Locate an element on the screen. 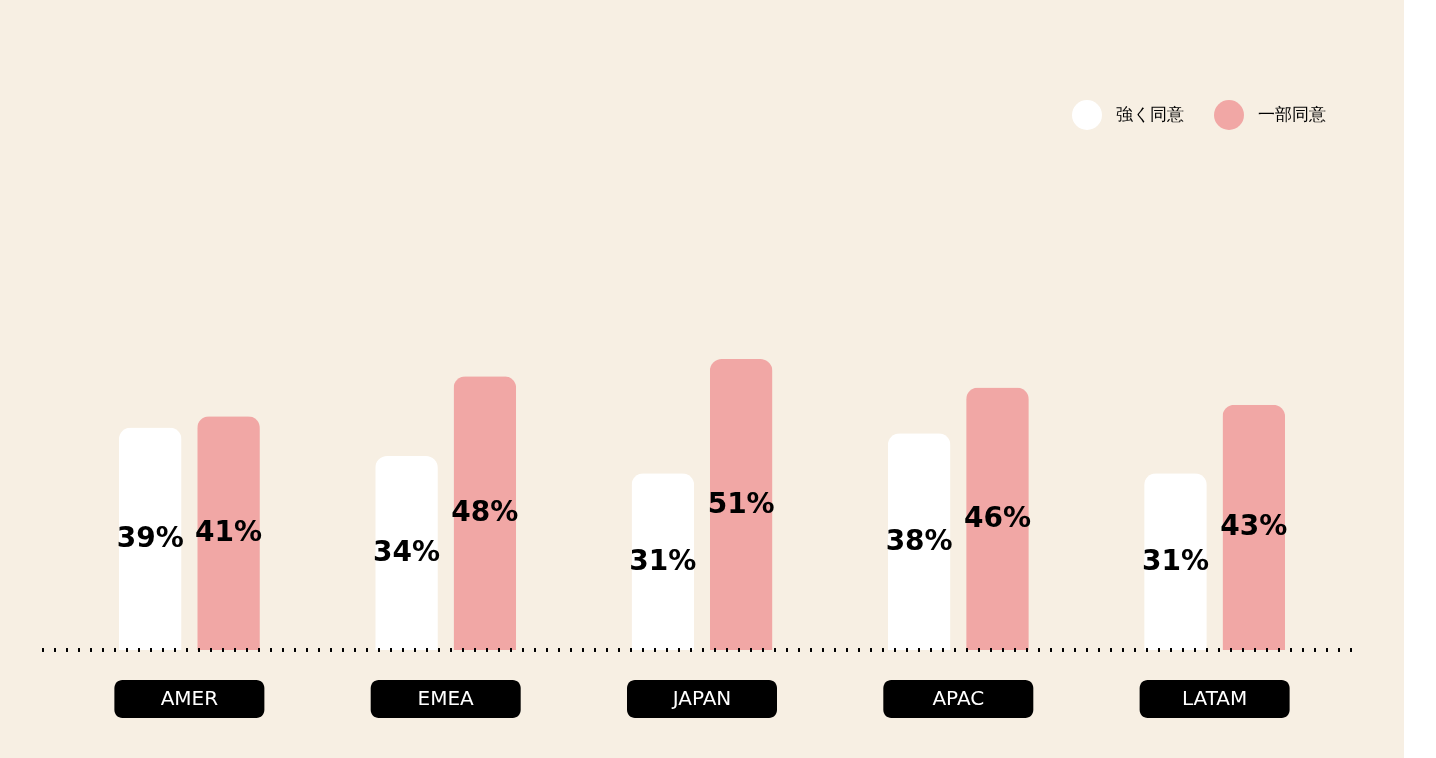  x-tick-label: APAC is located at coordinates (958, 698).